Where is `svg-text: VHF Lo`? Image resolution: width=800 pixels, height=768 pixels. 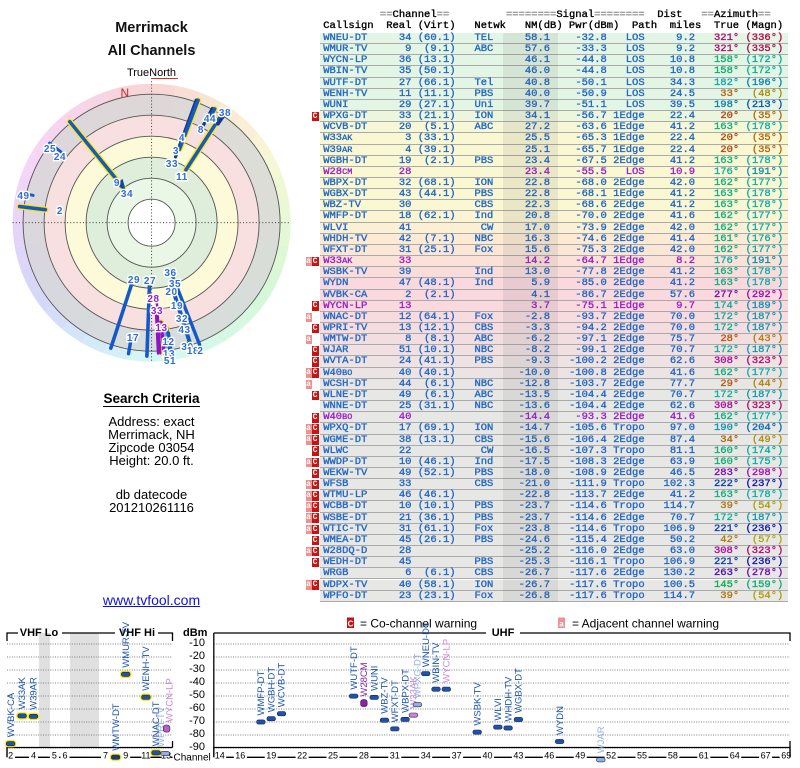
svg-text: VHF Lo is located at coordinates (39, 633).